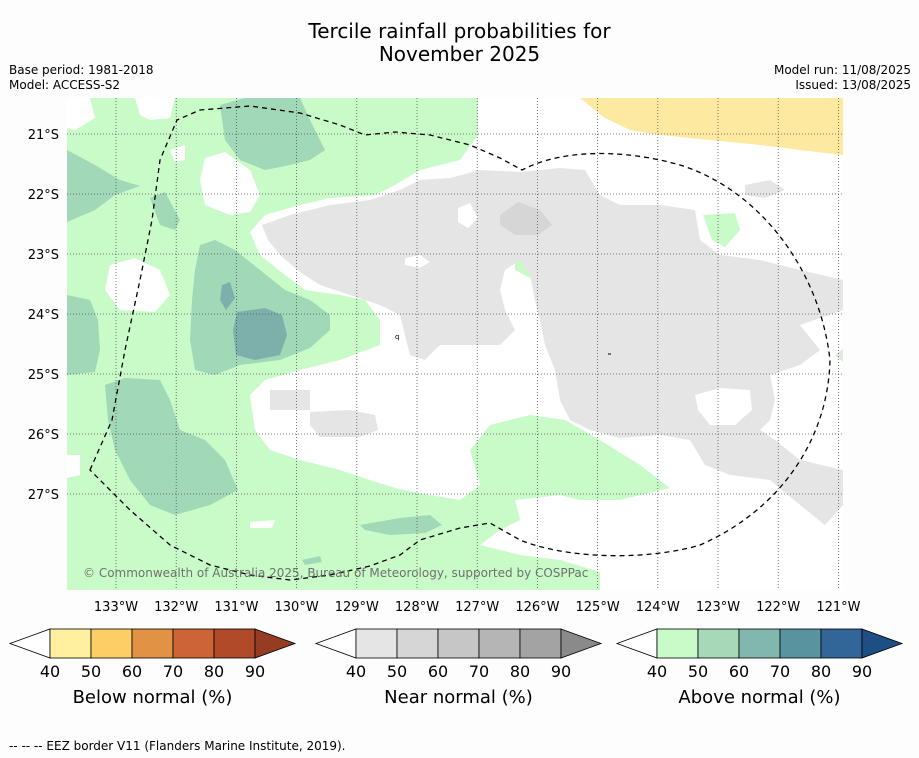 Image resolution: width=919 pixels, height=758 pixels. Describe the element at coordinates (83, 335) in the screenshot. I see `above-normal-50-patch-west-mid` at that location.